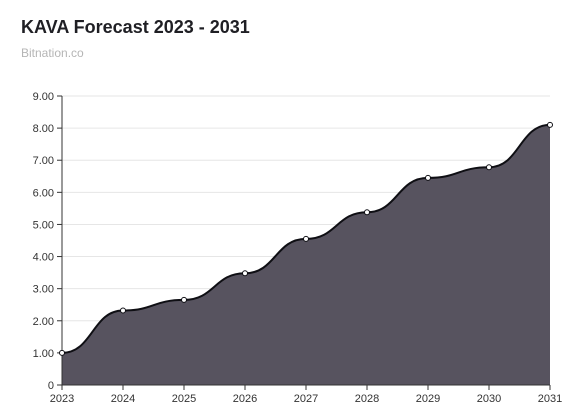 The image size is (574, 416). What do you see at coordinates (43, 129) in the screenshot?
I see `y-tick-label: 8.00` at bounding box center [43, 129].